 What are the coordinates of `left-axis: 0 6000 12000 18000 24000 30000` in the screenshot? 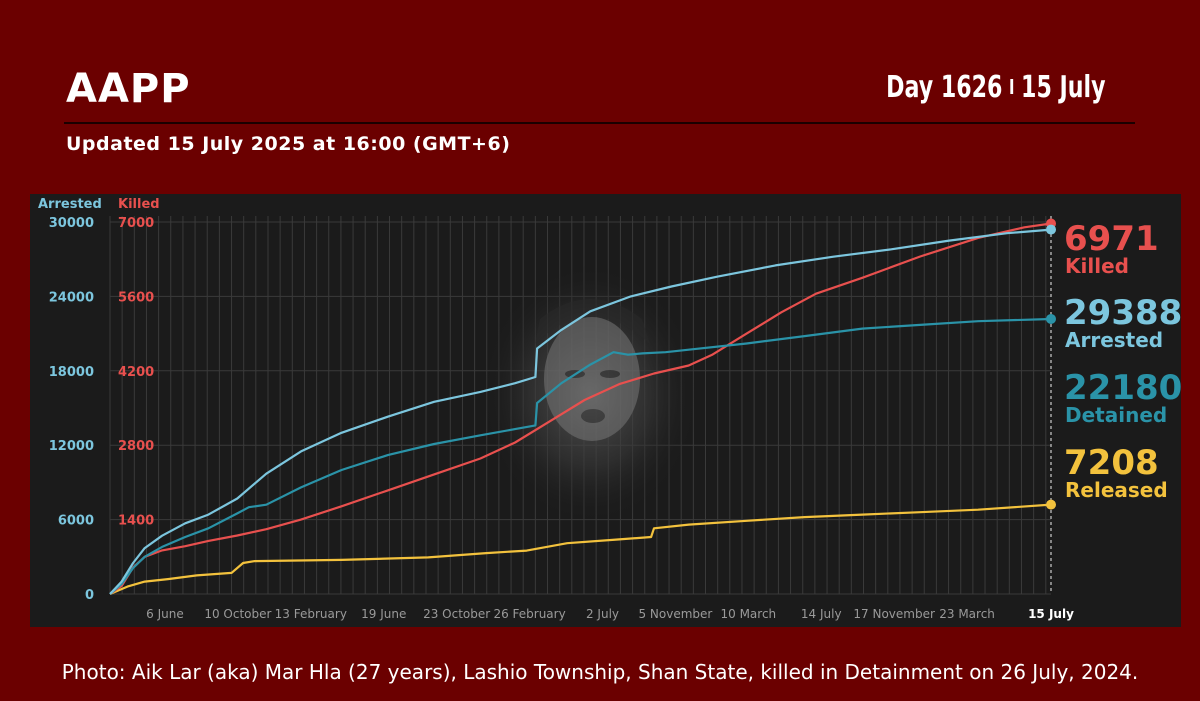 It's located at (71, 409).